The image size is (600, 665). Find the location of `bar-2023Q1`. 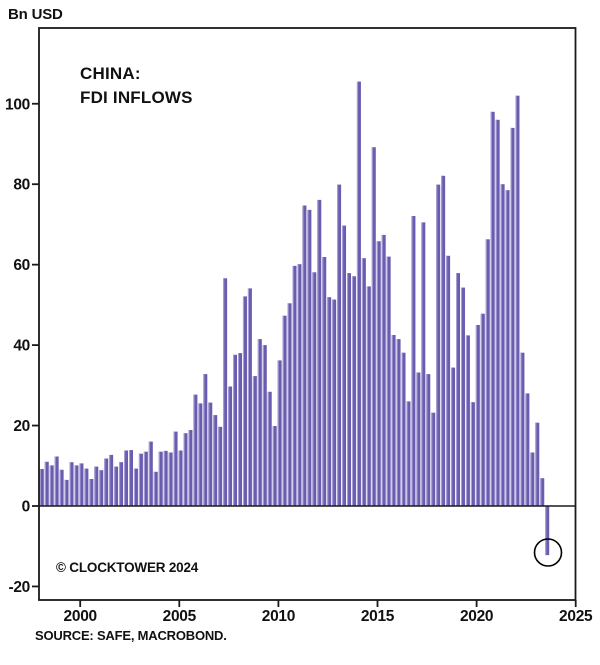

bar-2023Q1 is located at coordinates (537, 464).